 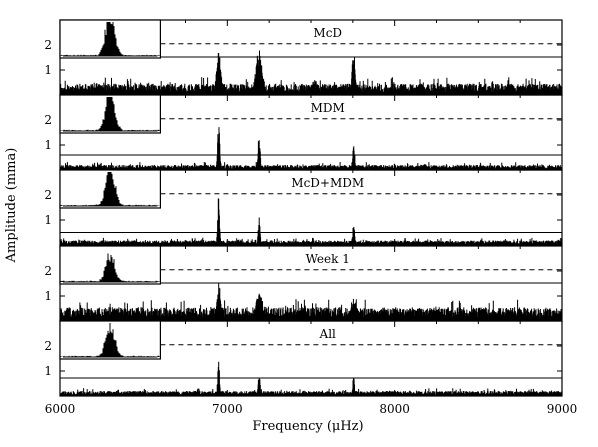 I want to click on panel-1: 1 2 McD, so click(x=303, y=57).